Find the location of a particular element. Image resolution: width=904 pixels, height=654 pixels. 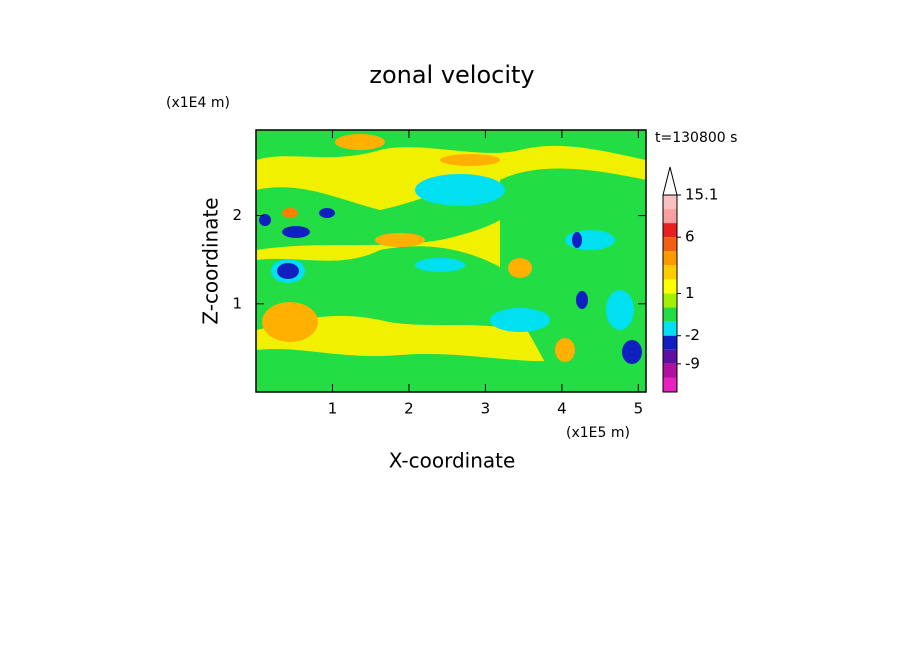

colorbar-tick-label: 6 is located at coordinates (690, 237).